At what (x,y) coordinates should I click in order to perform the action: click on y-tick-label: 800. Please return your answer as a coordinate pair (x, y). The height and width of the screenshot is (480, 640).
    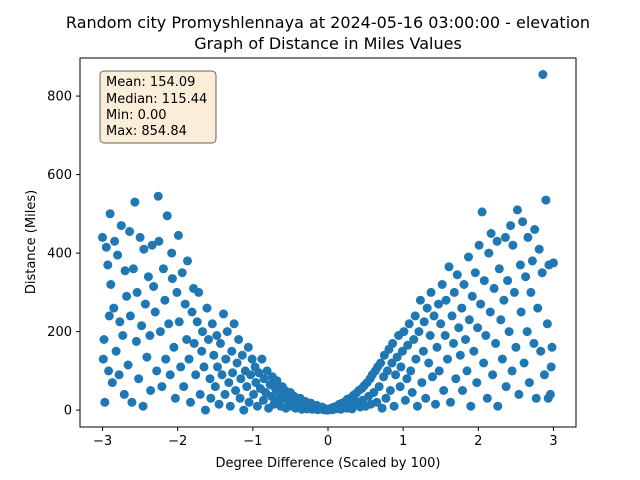
    Looking at the image, I should click on (59, 97).